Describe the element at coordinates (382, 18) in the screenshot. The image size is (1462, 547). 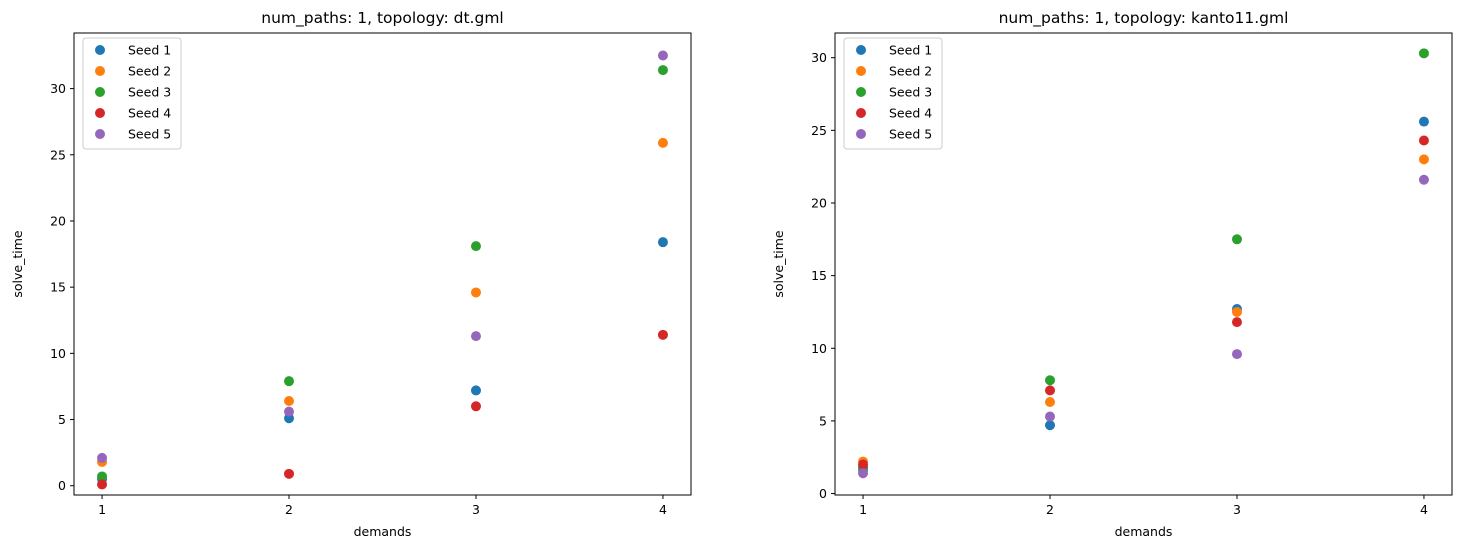
I see `chart-title: num_paths: 1, topology: dt.gml` at that location.